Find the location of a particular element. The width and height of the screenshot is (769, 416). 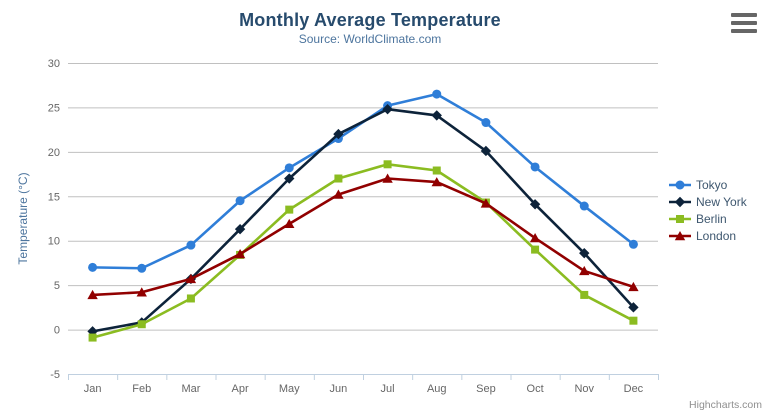

chart-context-menu-button is located at coordinates (745, 23).